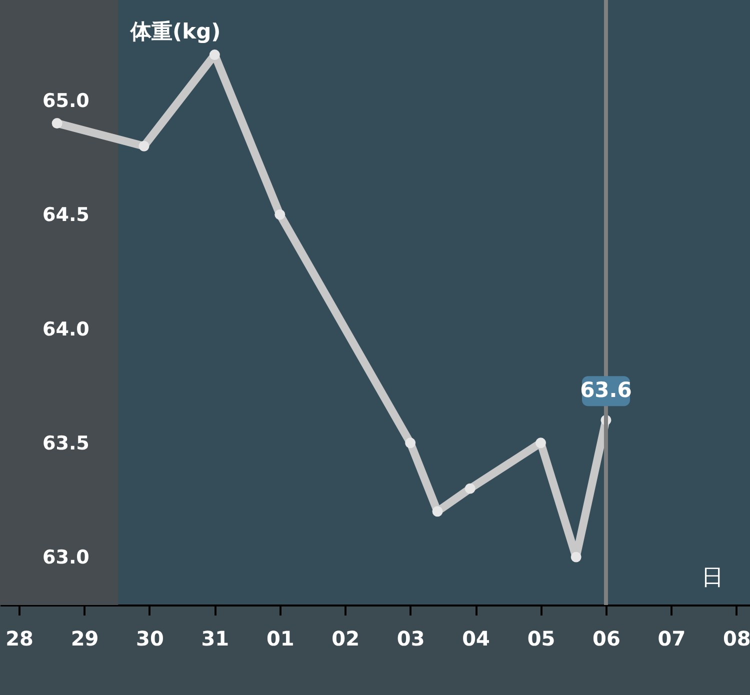  Describe the element at coordinates (20, 638) in the screenshot. I see `x-tick-label: 28` at that location.